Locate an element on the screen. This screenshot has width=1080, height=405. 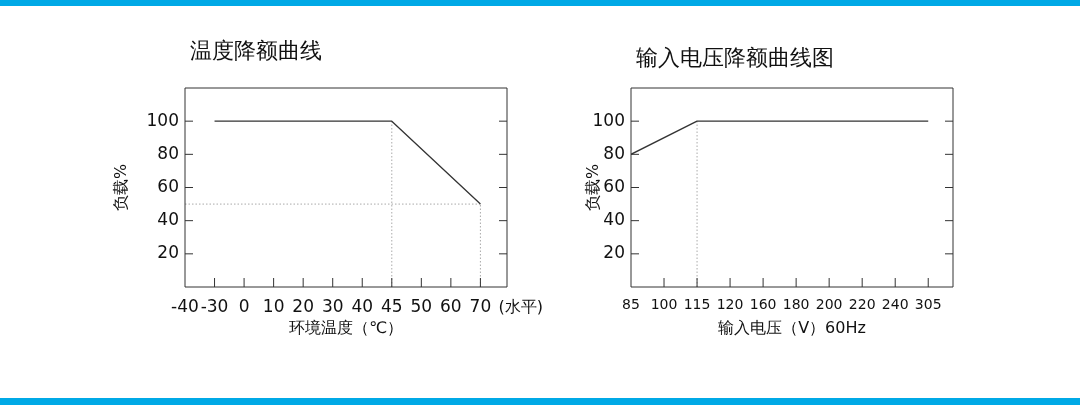
chart-title: 温度降额曲线 is located at coordinates (256, 50).